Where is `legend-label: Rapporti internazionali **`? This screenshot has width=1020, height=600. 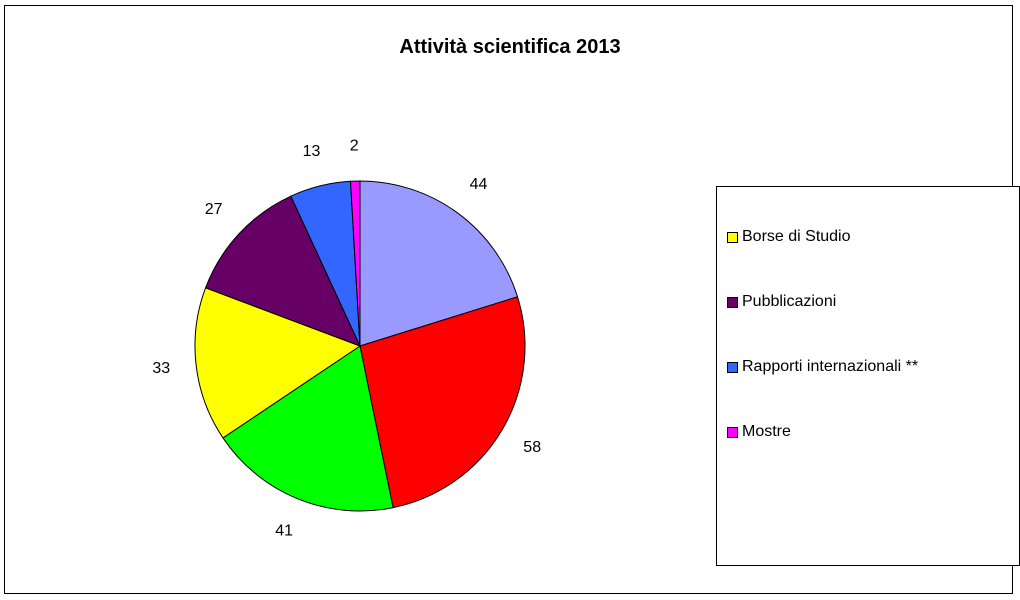 legend-label: Rapporti internazionali ** is located at coordinates (830, 366).